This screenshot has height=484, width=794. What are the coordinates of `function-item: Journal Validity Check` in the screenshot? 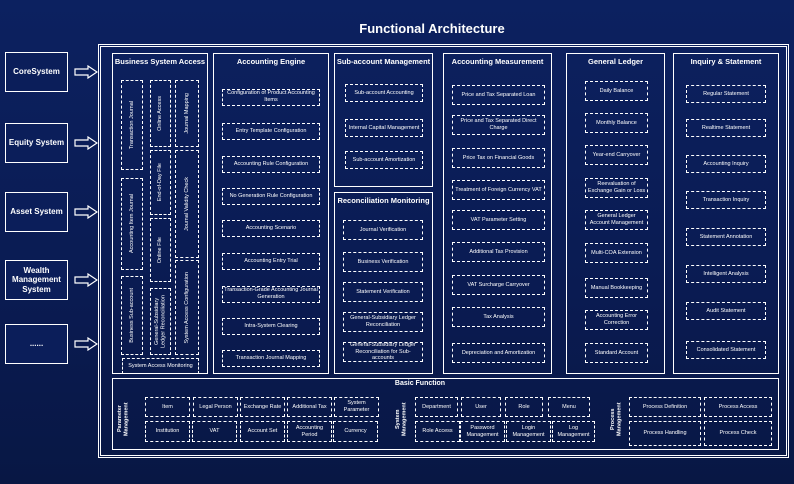 It's located at (187, 204).